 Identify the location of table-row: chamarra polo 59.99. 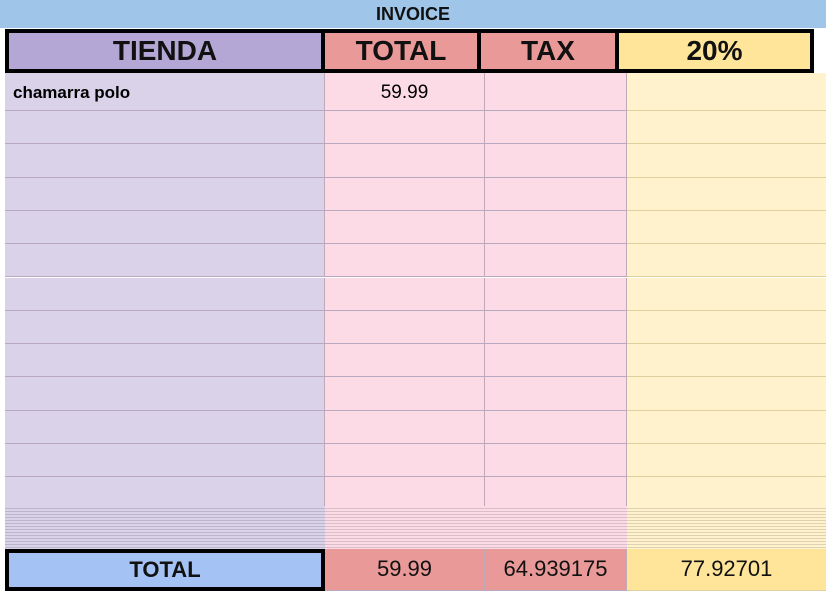
(415, 92).